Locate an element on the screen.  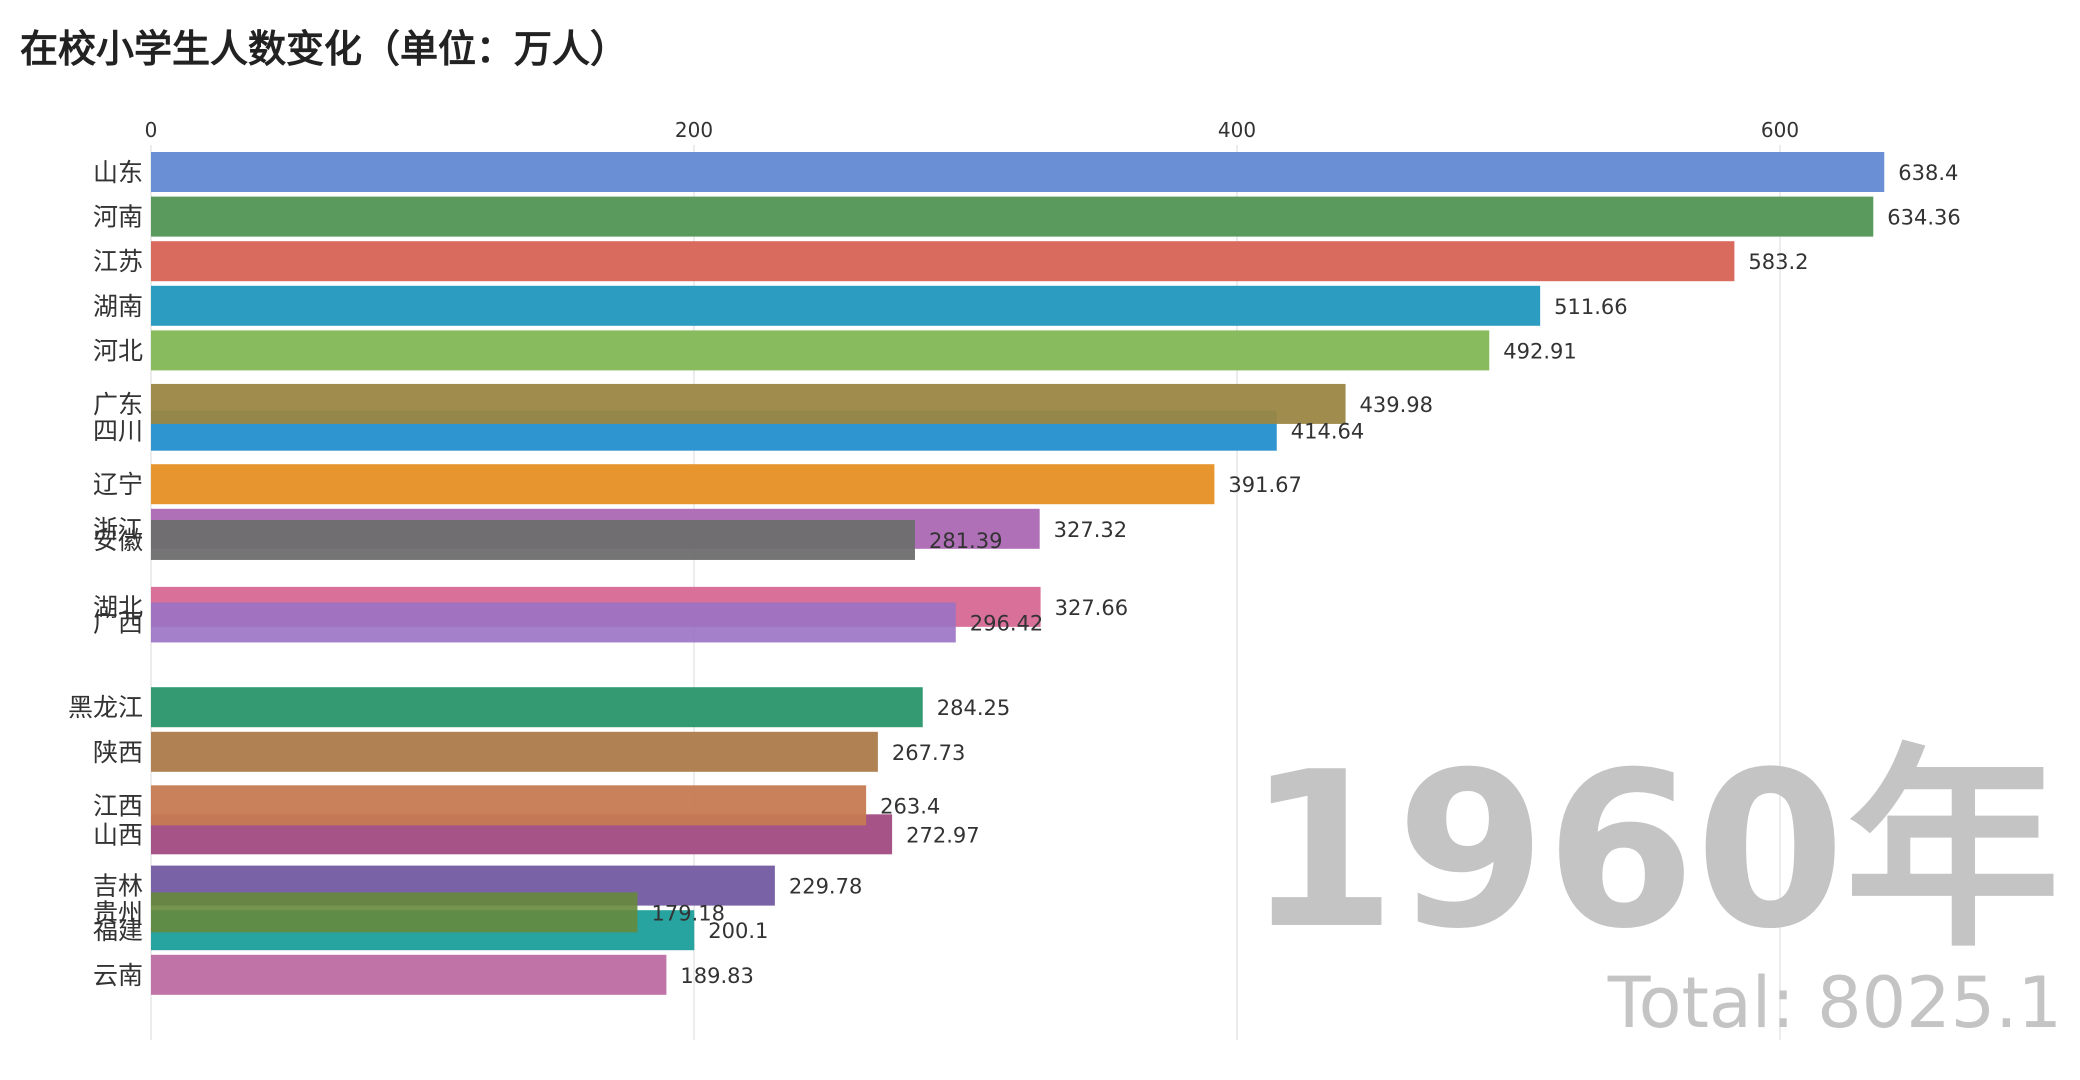
value-label: 229.78 is located at coordinates (825, 887).